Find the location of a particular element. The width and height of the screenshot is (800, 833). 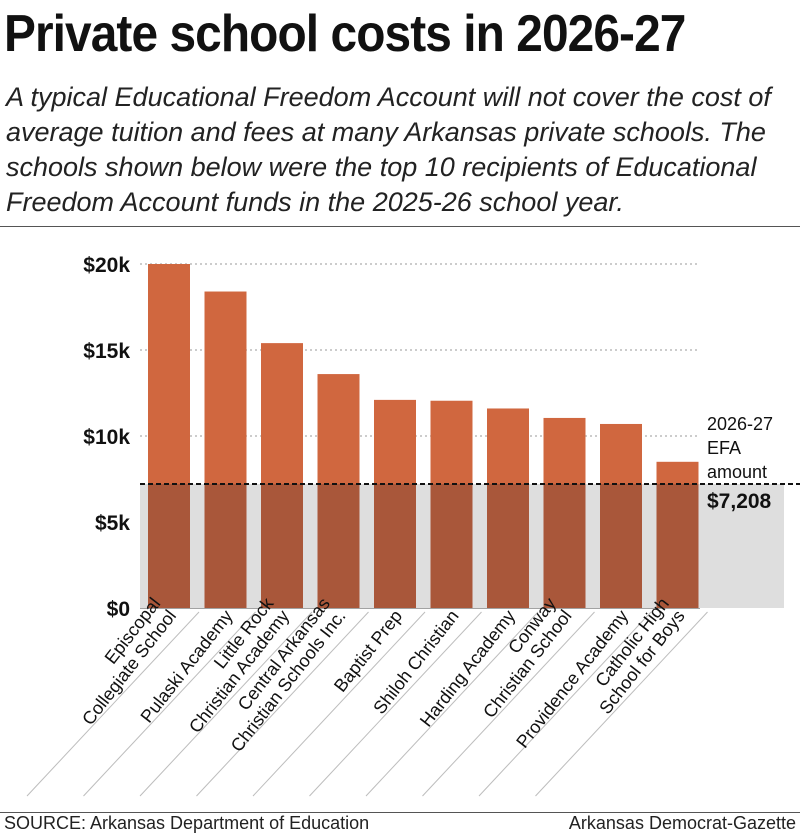

reference-line-label: EFA is located at coordinates (724, 448).